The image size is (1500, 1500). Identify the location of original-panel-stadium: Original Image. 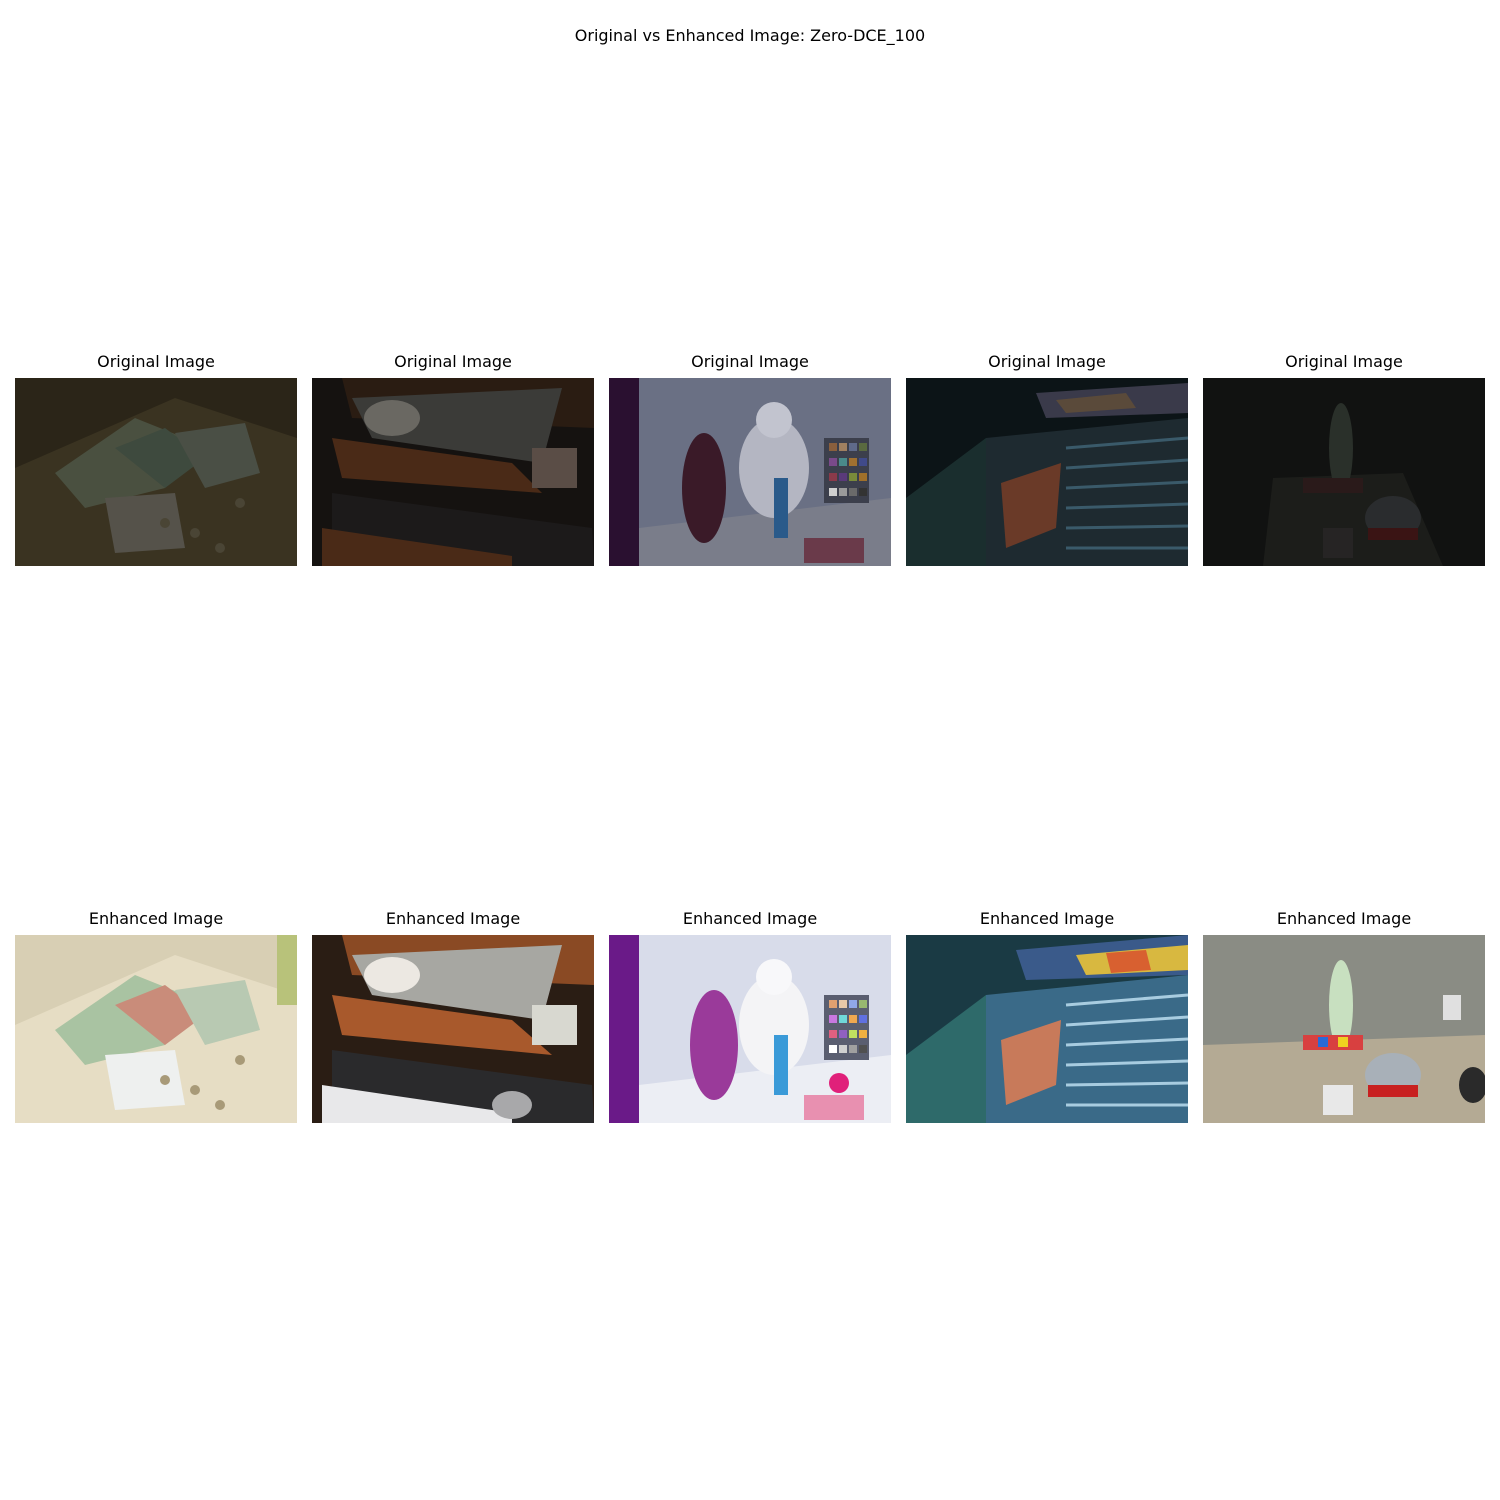
(1047, 459).